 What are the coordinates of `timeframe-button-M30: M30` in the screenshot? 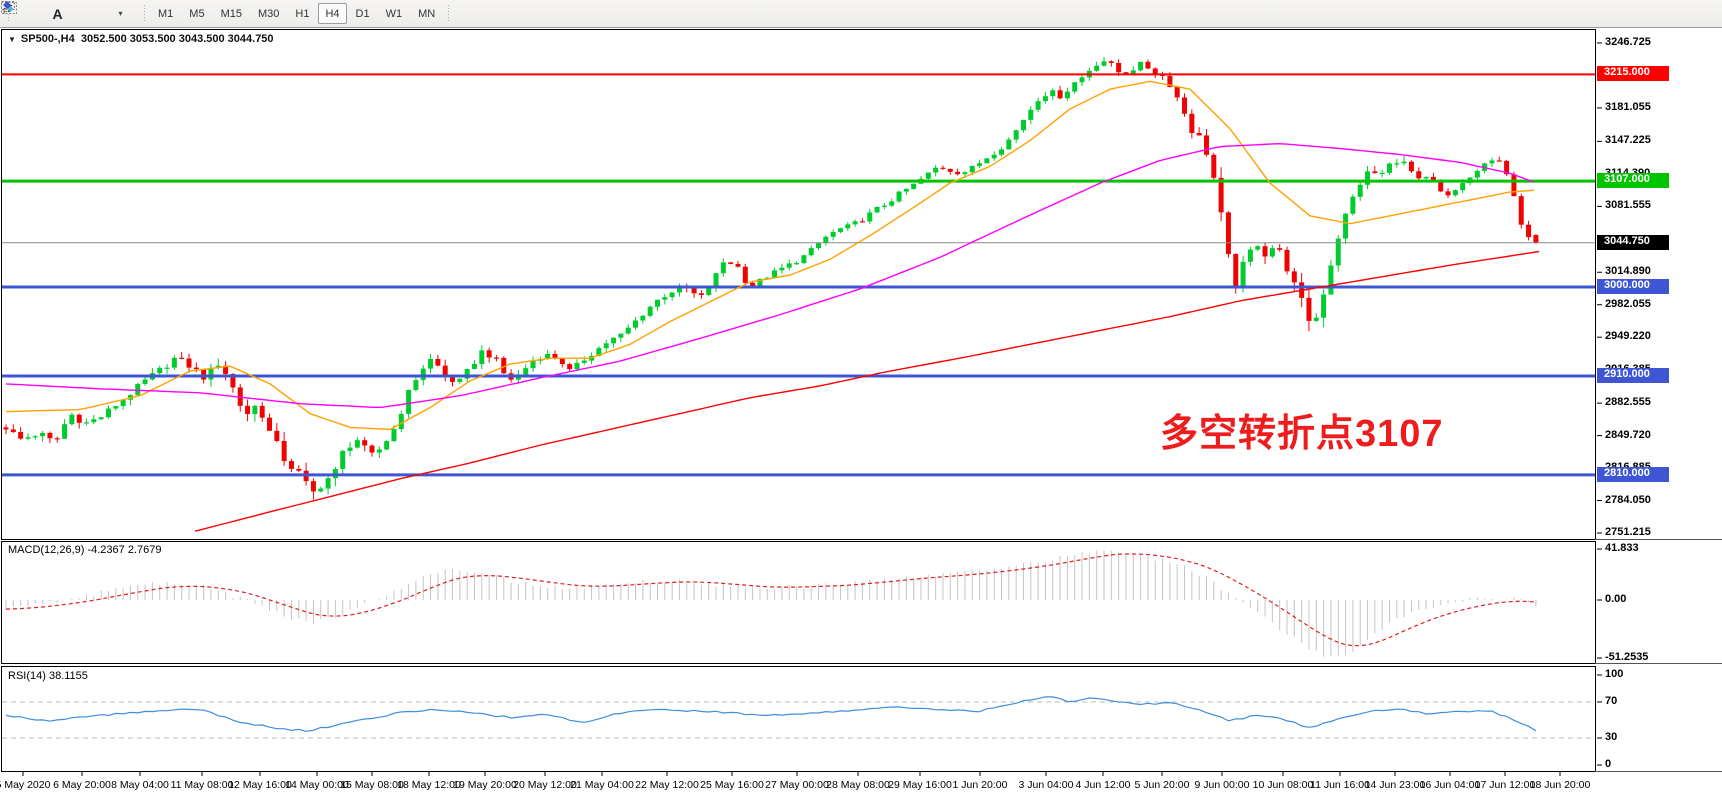 It's located at (268, 13).